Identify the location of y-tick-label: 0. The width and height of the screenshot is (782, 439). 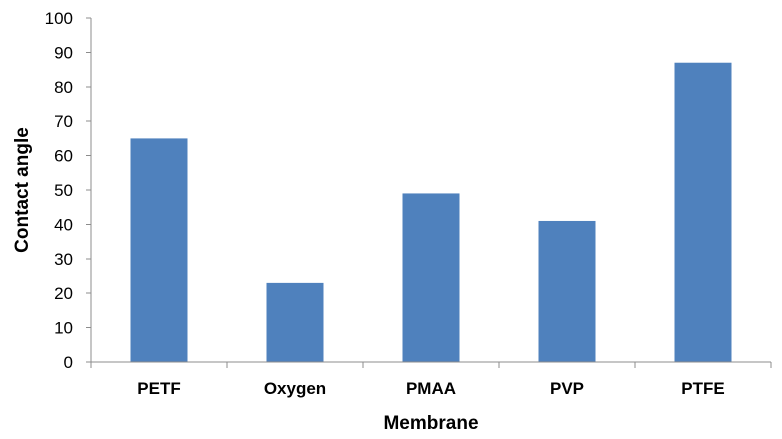
(68, 362).